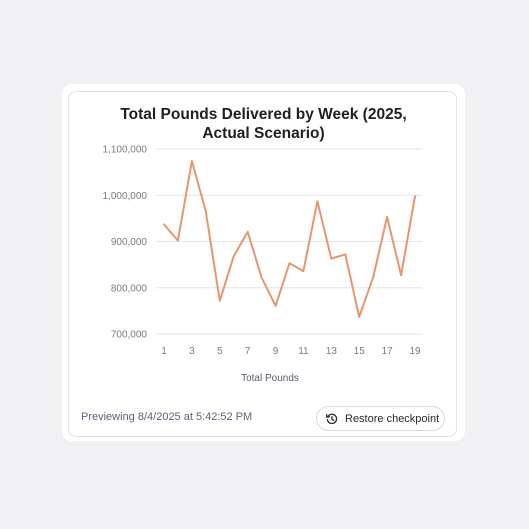 This screenshot has height=529, width=529. I want to click on y-axis-ticks: 700,000 800,000 900,000 1,000,000 1,100,000, so click(125, 243).